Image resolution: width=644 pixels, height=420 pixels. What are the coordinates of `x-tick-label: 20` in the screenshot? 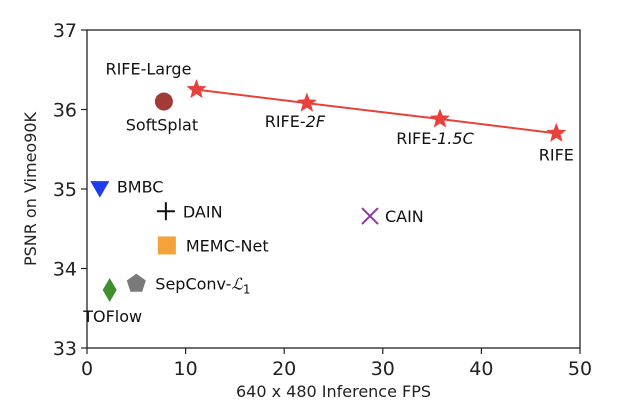 It's located at (284, 369).